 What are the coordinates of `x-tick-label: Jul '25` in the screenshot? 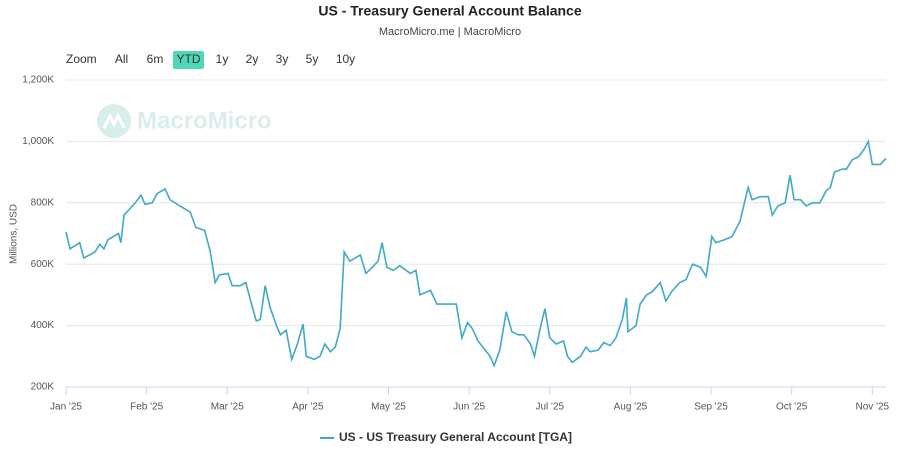 It's located at (549, 407).